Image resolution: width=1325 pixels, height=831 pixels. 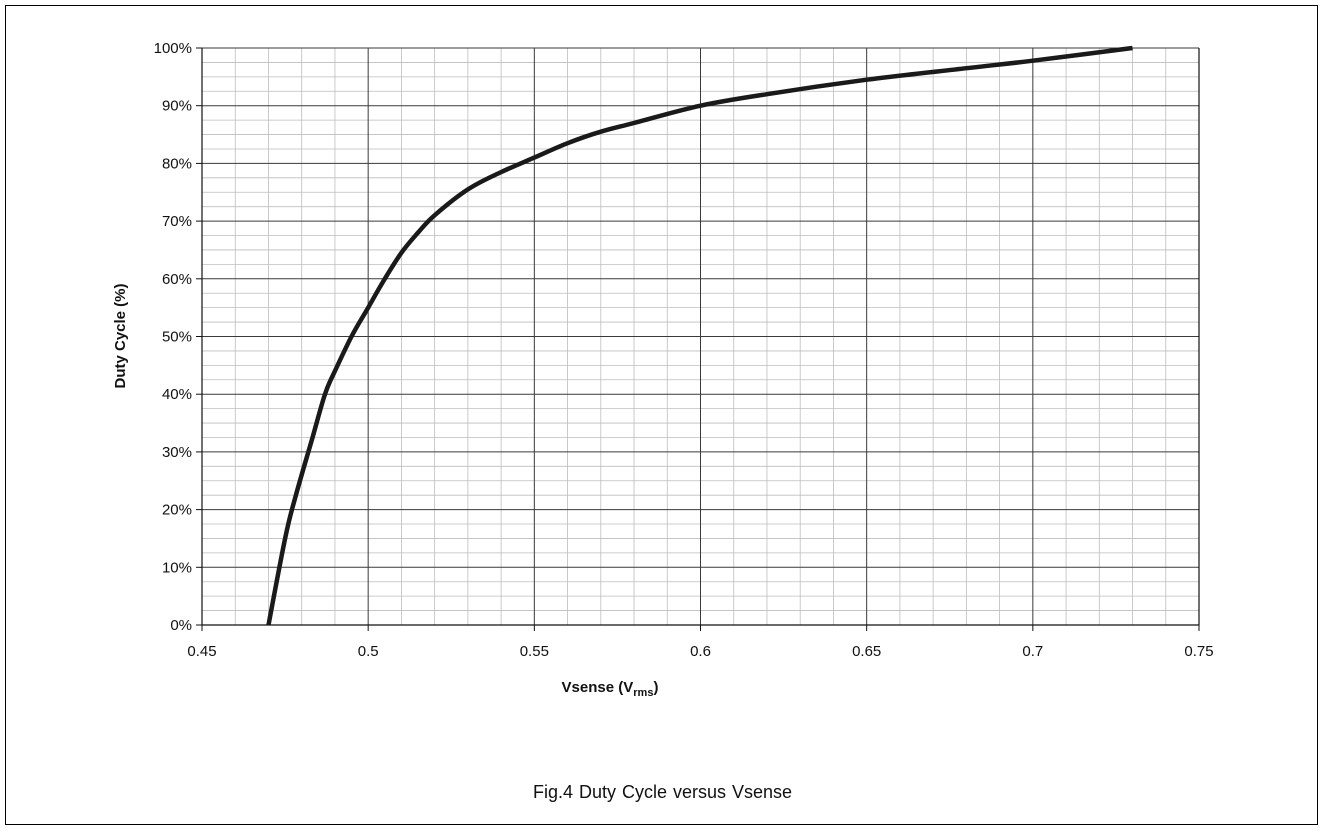 I want to click on x-tick-label: 0.75, so click(x=1198, y=651).